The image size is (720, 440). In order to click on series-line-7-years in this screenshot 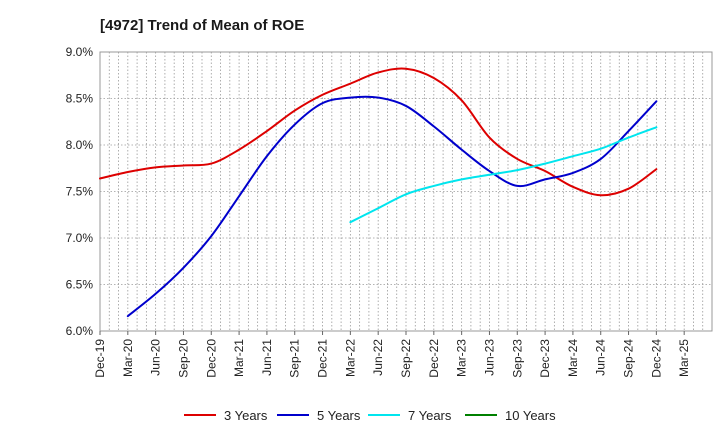, I will do `click(503, 175)`.